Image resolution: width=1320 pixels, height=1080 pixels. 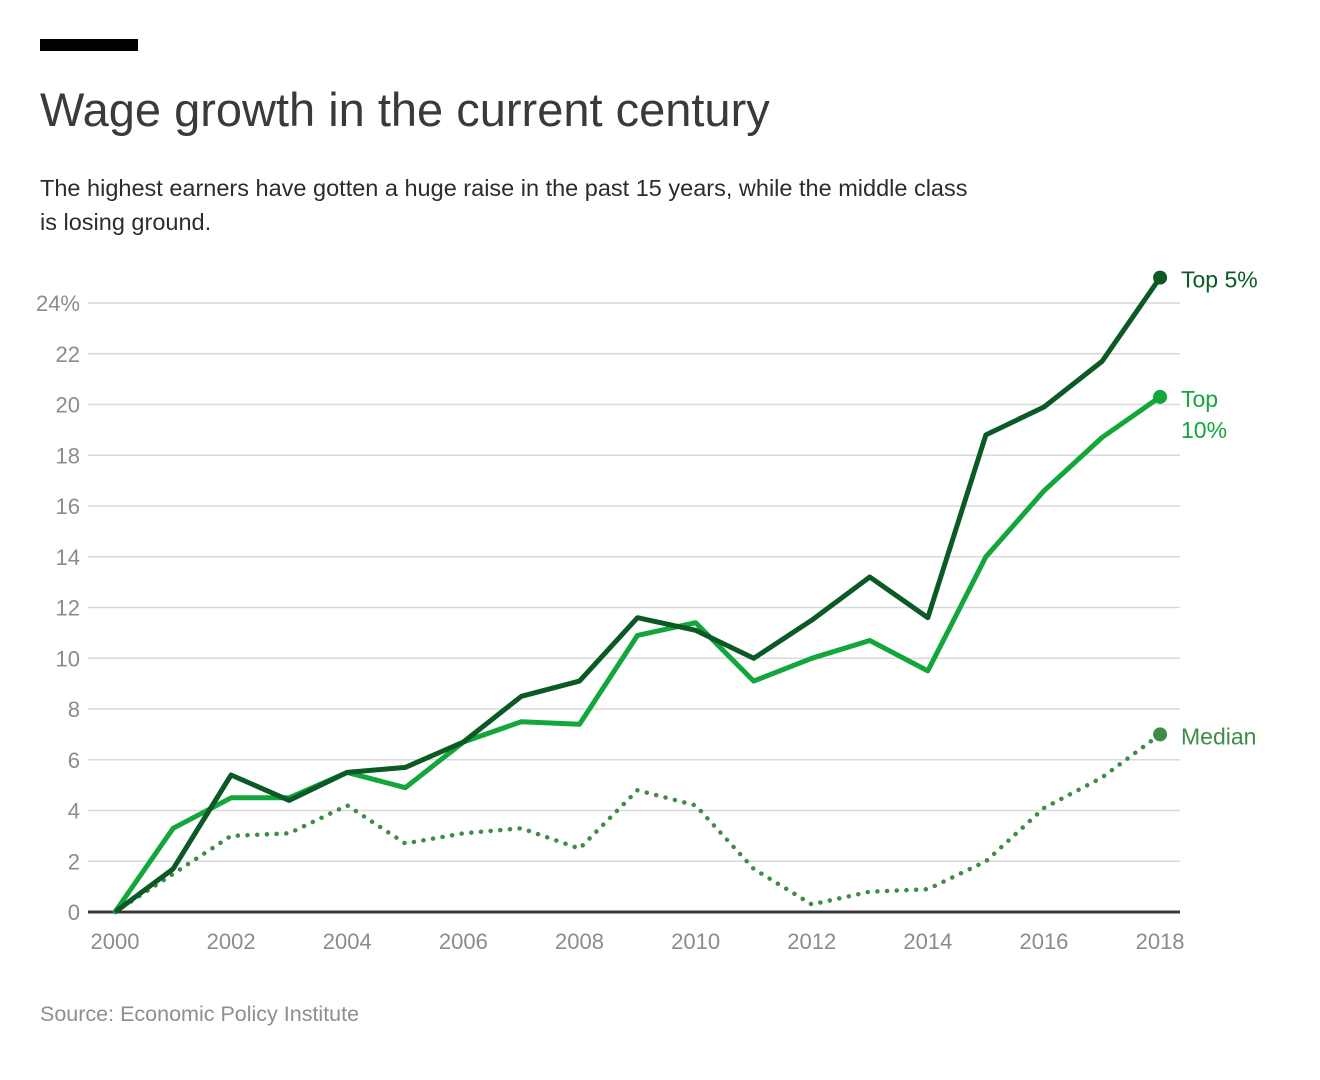 What do you see at coordinates (74, 811) in the screenshot?
I see `y-tick-label: 4` at bounding box center [74, 811].